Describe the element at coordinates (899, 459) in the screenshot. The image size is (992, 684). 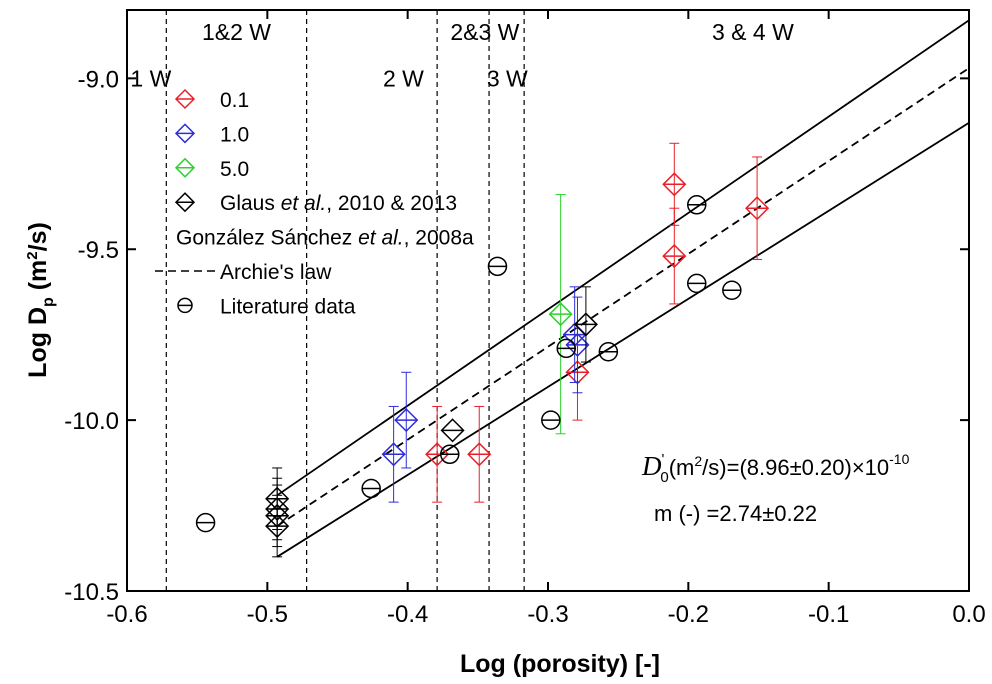
I see `d0-exponent: -10` at that location.